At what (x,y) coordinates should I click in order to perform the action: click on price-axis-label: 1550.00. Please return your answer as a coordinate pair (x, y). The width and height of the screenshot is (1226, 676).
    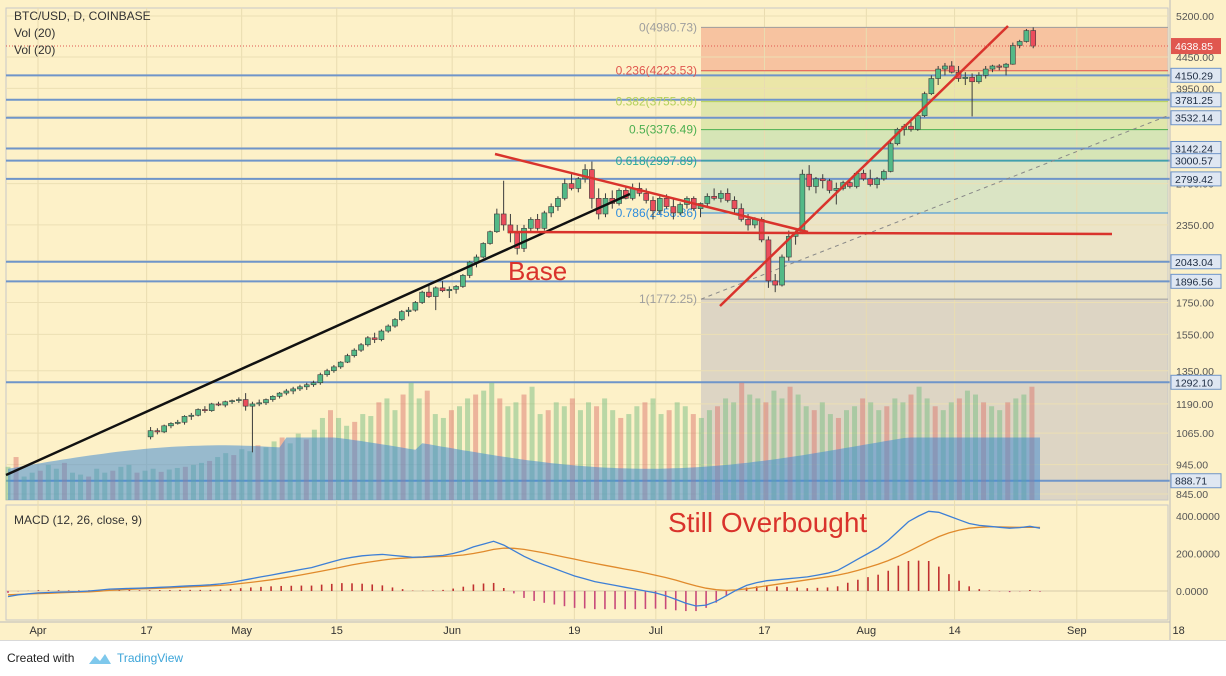
    Looking at the image, I should click on (1195, 335).